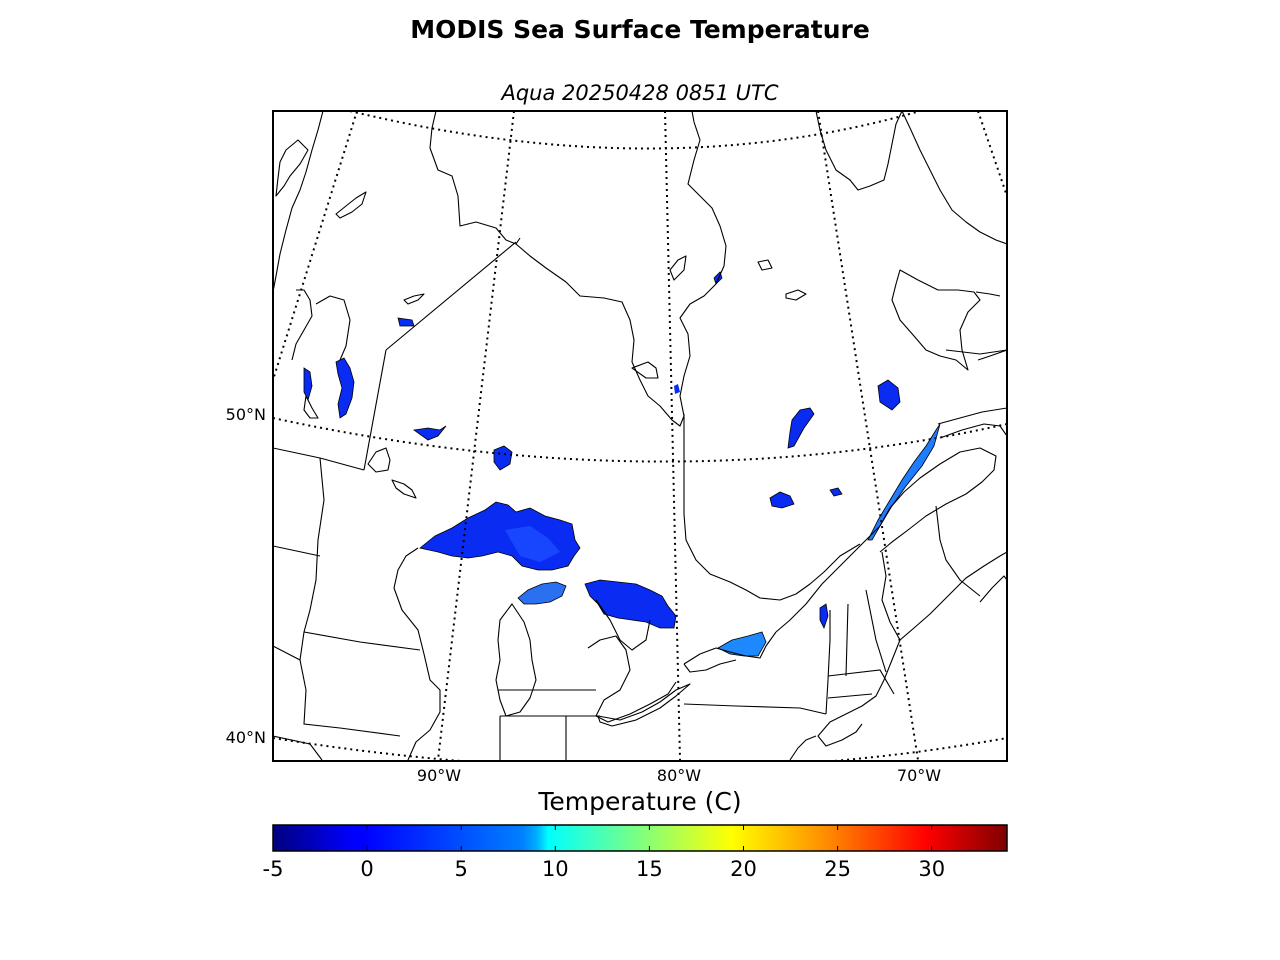 The width and height of the screenshot is (1280, 960). What do you see at coordinates (246, 737) in the screenshot?
I see `lat-label-40n: 40°N` at bounding box center [246, 737].